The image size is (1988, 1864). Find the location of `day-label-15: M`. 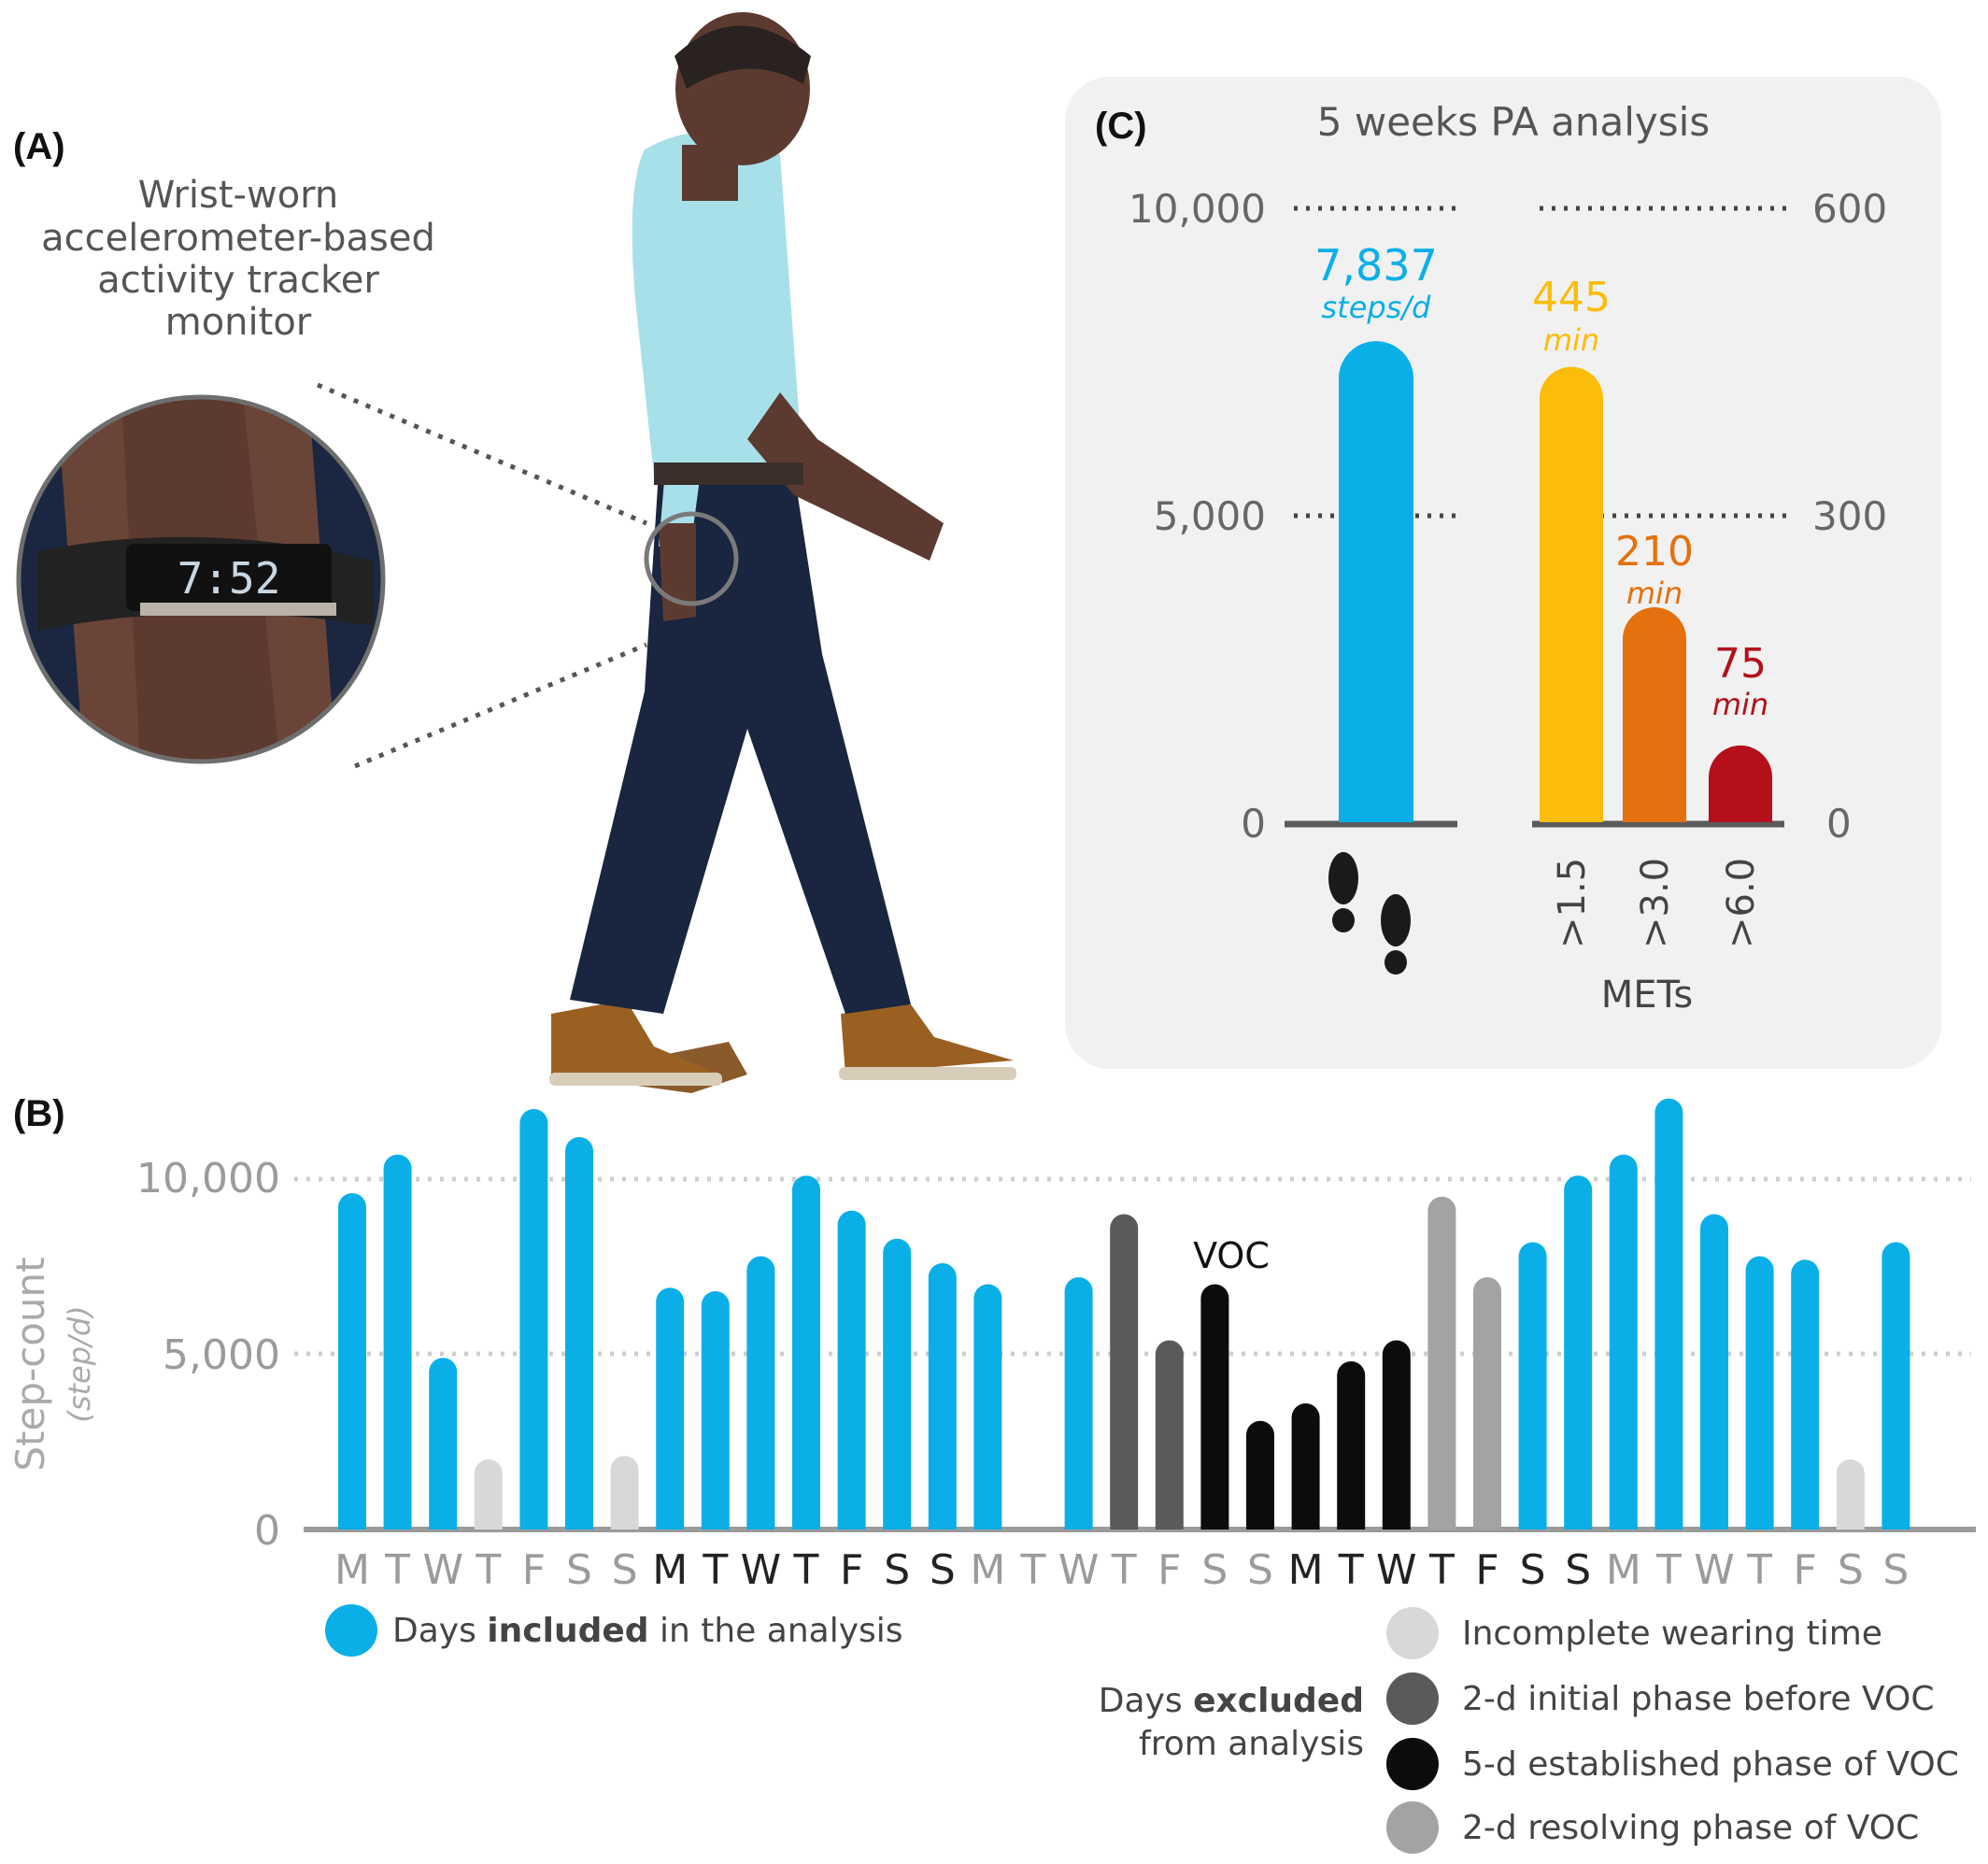

day-label-15: M is located at coordinates (987, 1570).